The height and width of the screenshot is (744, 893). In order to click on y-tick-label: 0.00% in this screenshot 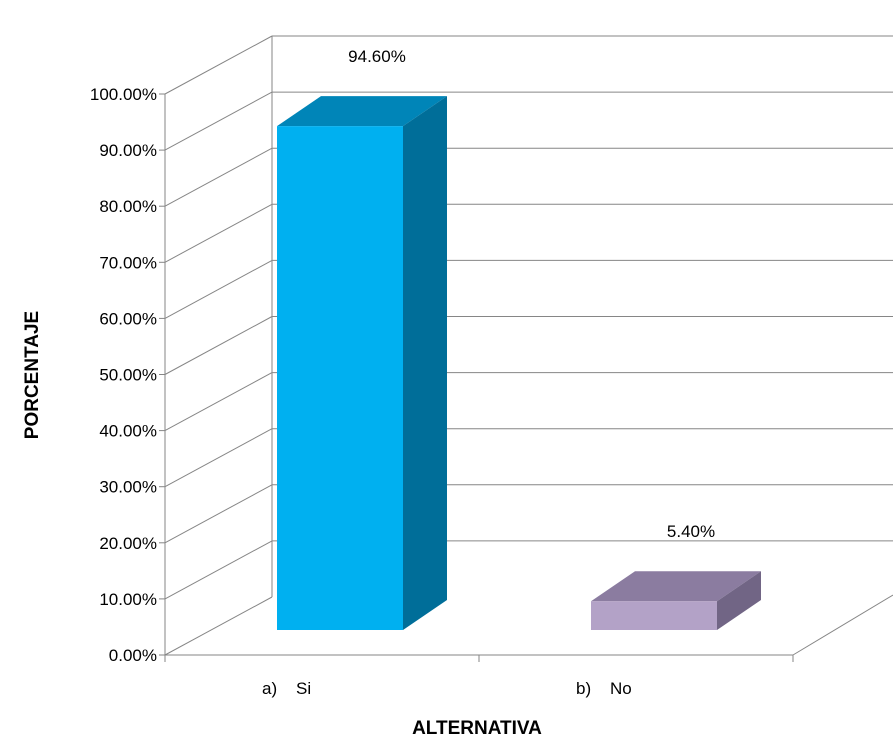, I will do `click(133, 655)`.